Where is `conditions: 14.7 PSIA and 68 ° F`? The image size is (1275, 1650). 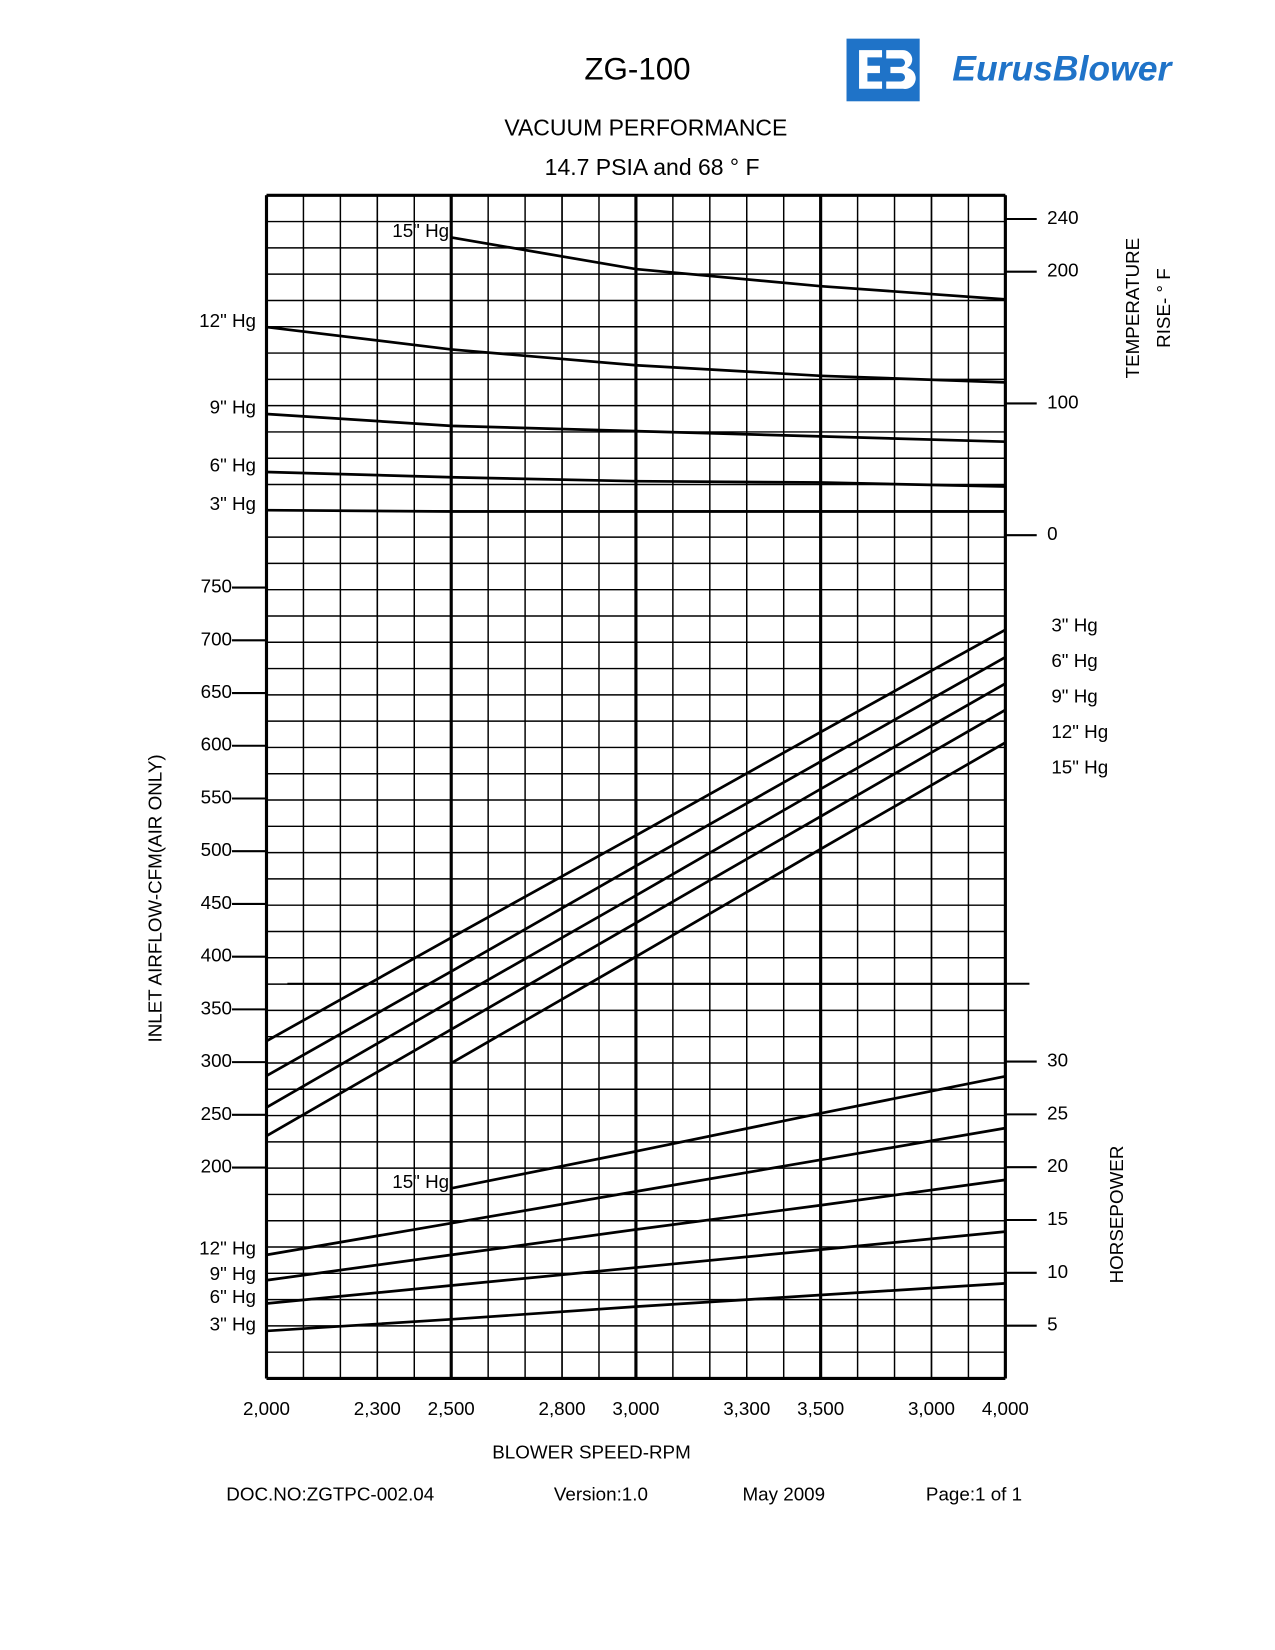 conditions: 14.7 PSIA and 68 ° F is located at coordinates (652, 167).